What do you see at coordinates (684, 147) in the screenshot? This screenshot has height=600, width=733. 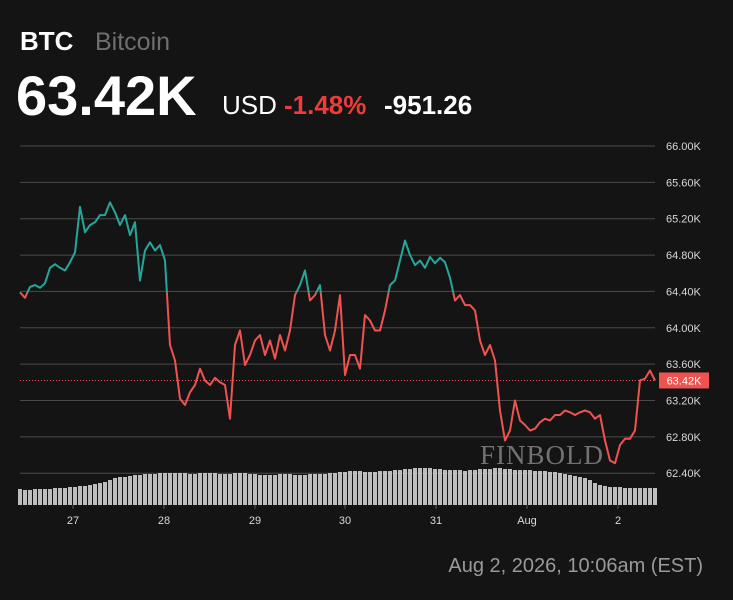 I see `y-tick-label: 66.00K` at bounding box center [684, 147].